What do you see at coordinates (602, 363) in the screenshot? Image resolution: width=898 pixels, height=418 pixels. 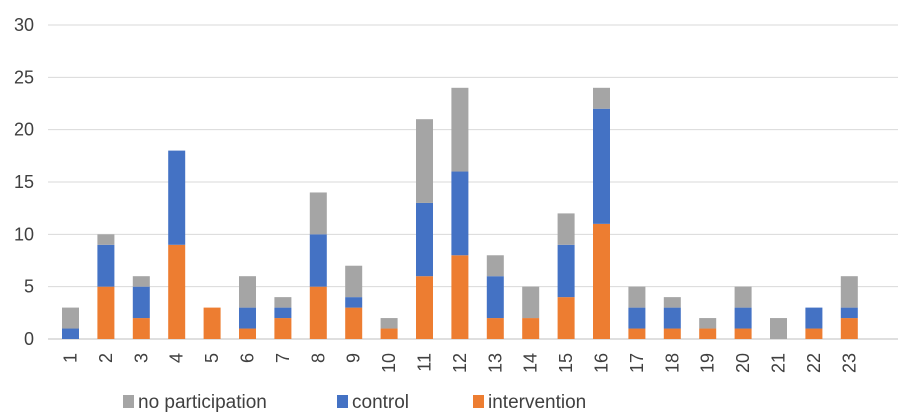 I see `x-tick-label: 16` at bounding box center [602, 363].